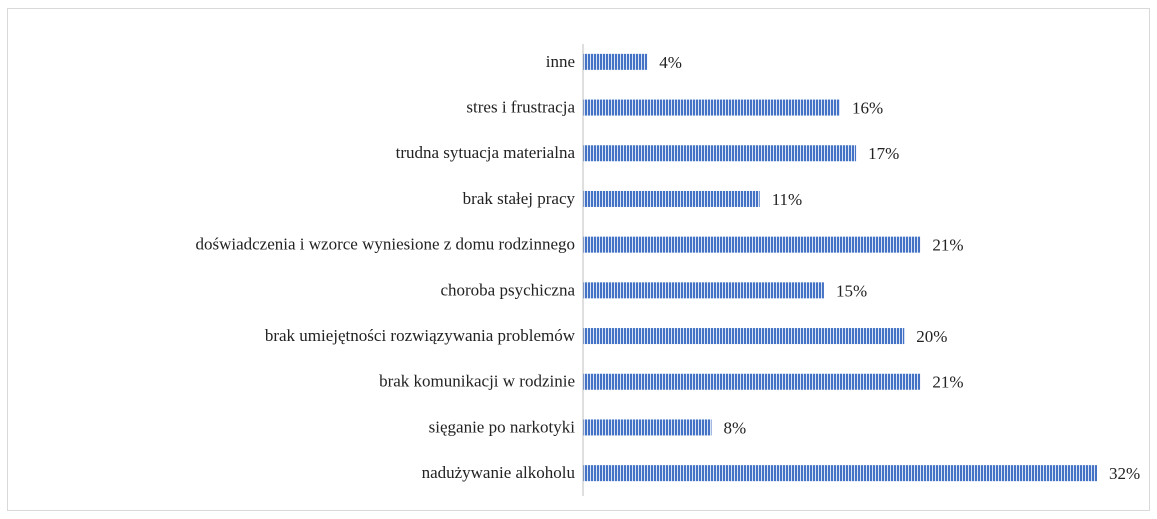  What do you see at coordinates (931, 336) in the screenshot?
I see `value-label: 20%` at bounding box center [931, 336].